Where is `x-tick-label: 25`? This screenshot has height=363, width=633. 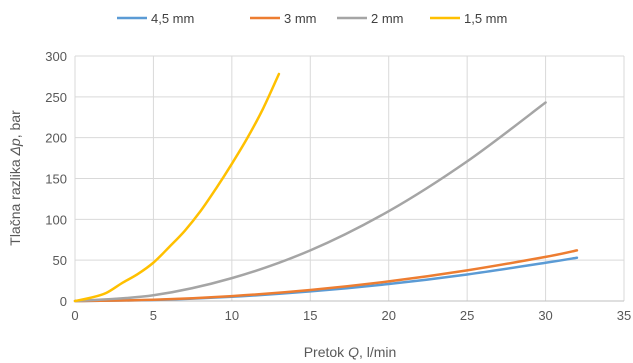 x-tick-label: 25 is located at coordinates (467, 315).